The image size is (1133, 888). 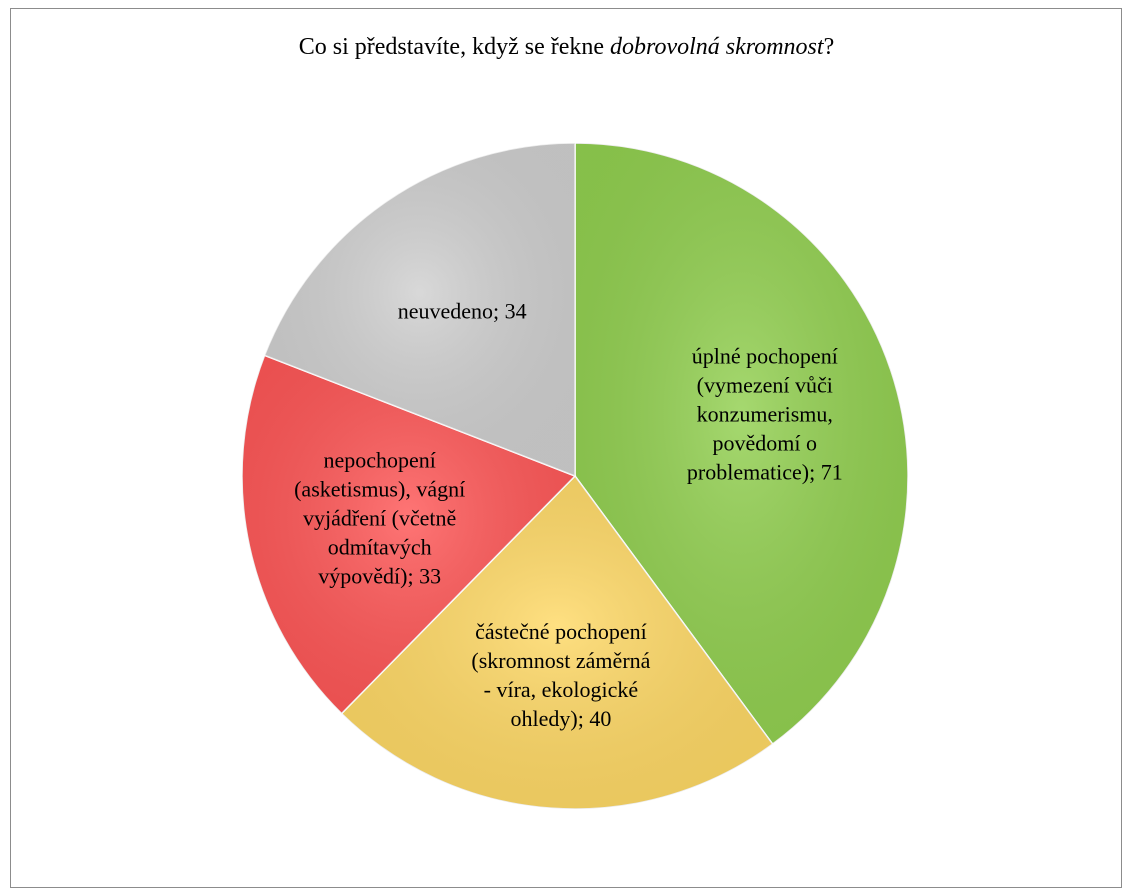 I want to click on label-value: 34, so click(x=515, y=311).